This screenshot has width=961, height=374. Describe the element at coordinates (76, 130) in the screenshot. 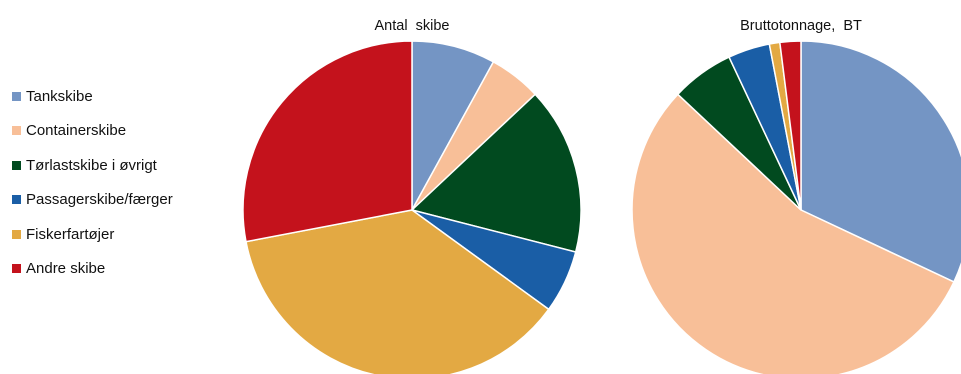

I see `legend-label: Containerskibe` at that location.